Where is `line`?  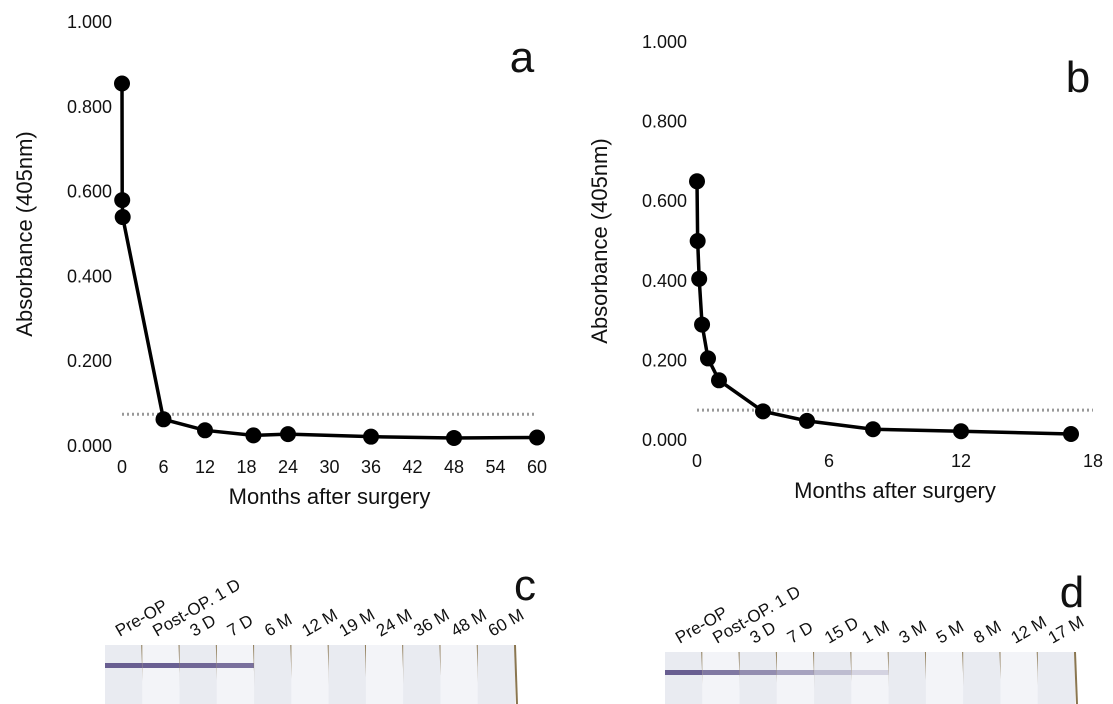 line is located at coordinates (883, 308).